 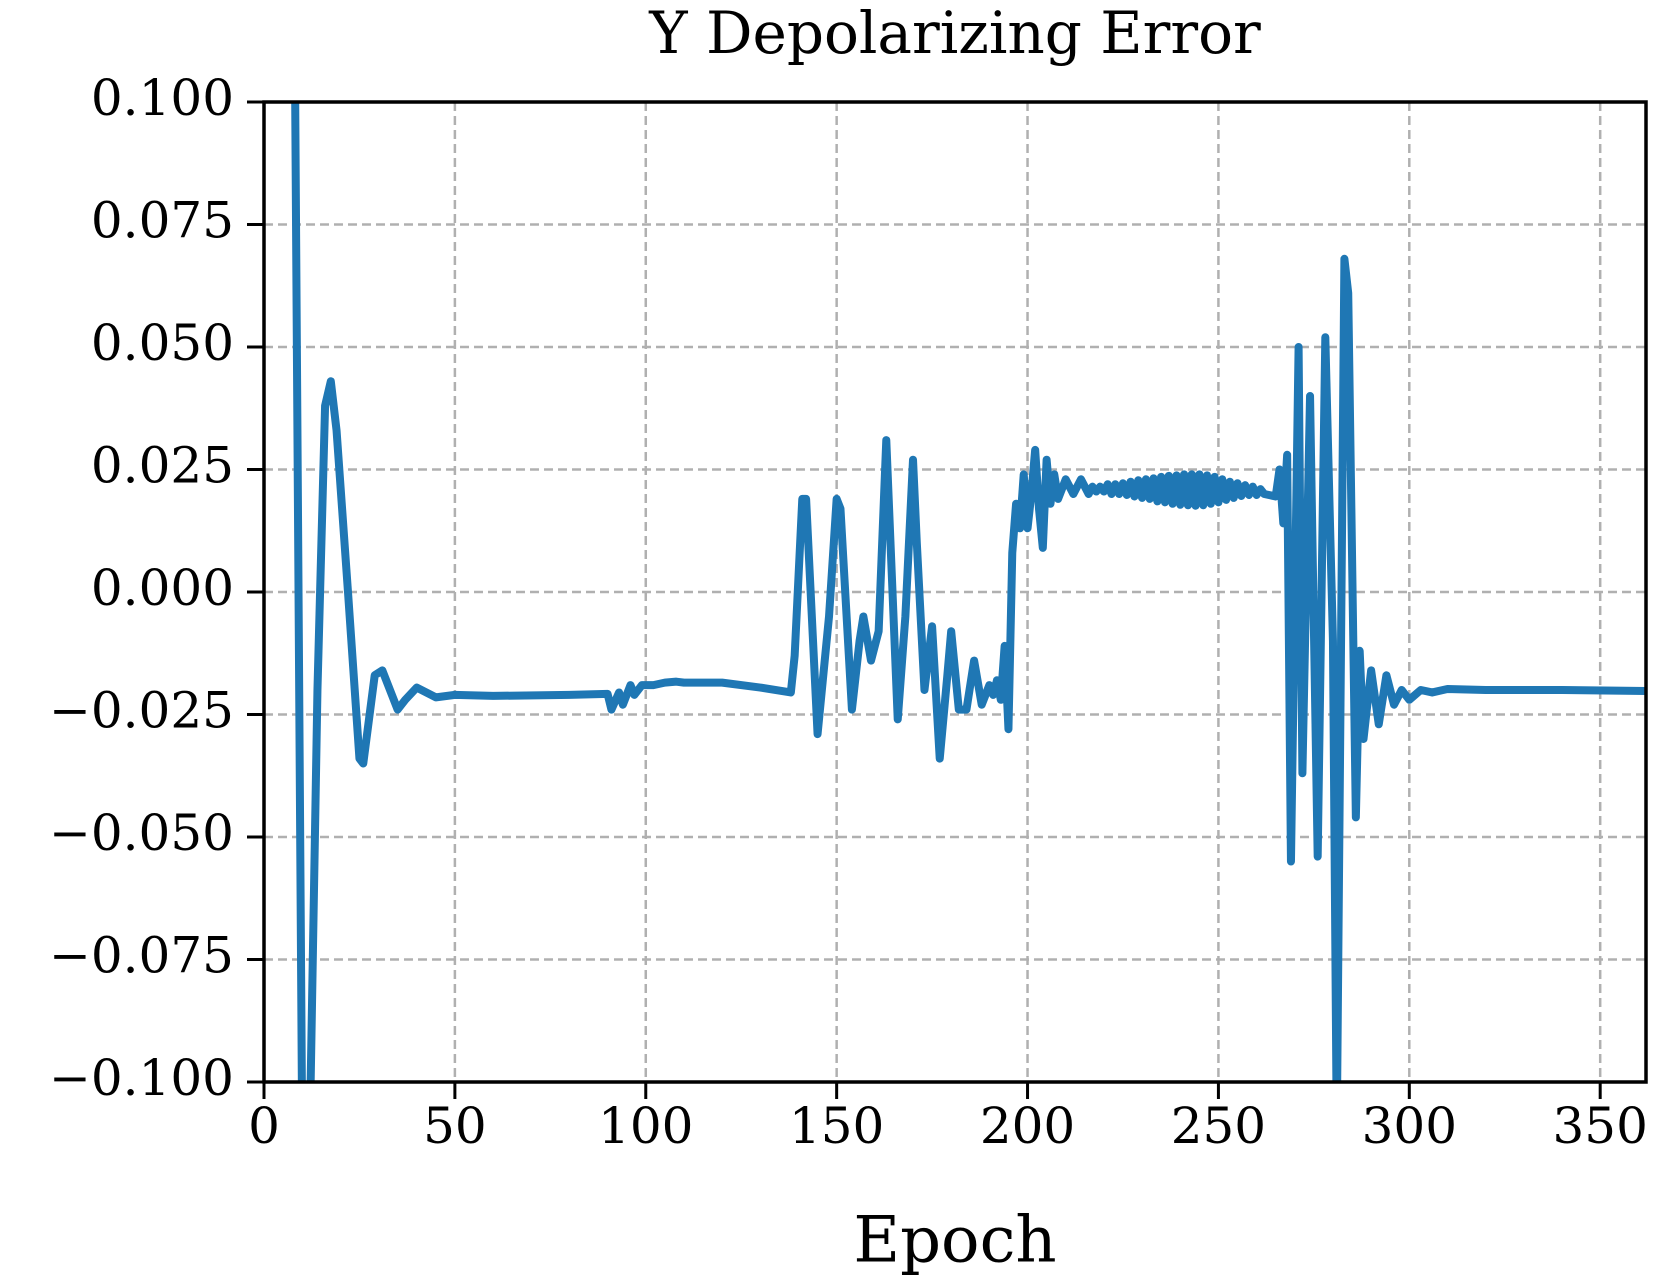 What do you see at coordinates (162, 343) in the screenshot?
I see `y-tick-label: 0.050` at bounding box center [162, 343].